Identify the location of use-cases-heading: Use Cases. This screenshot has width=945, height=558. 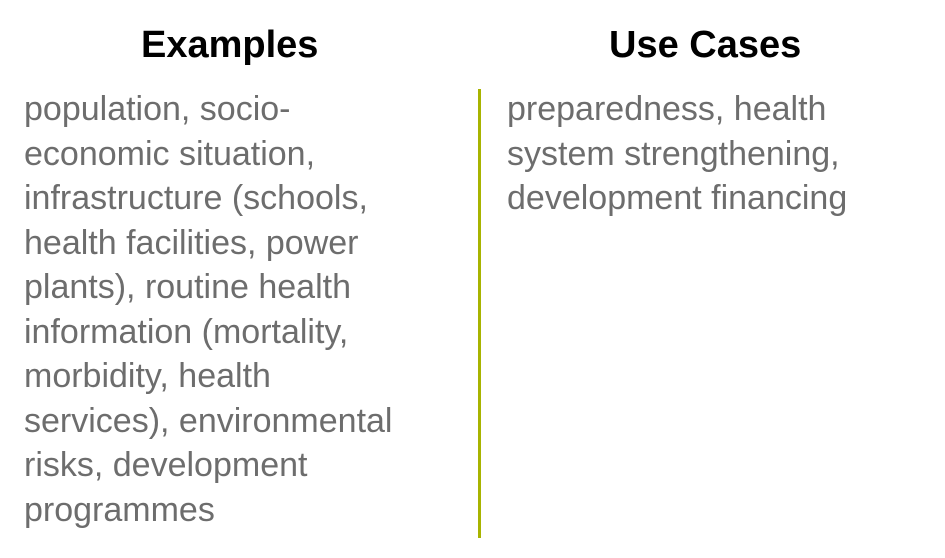
(705, 45).